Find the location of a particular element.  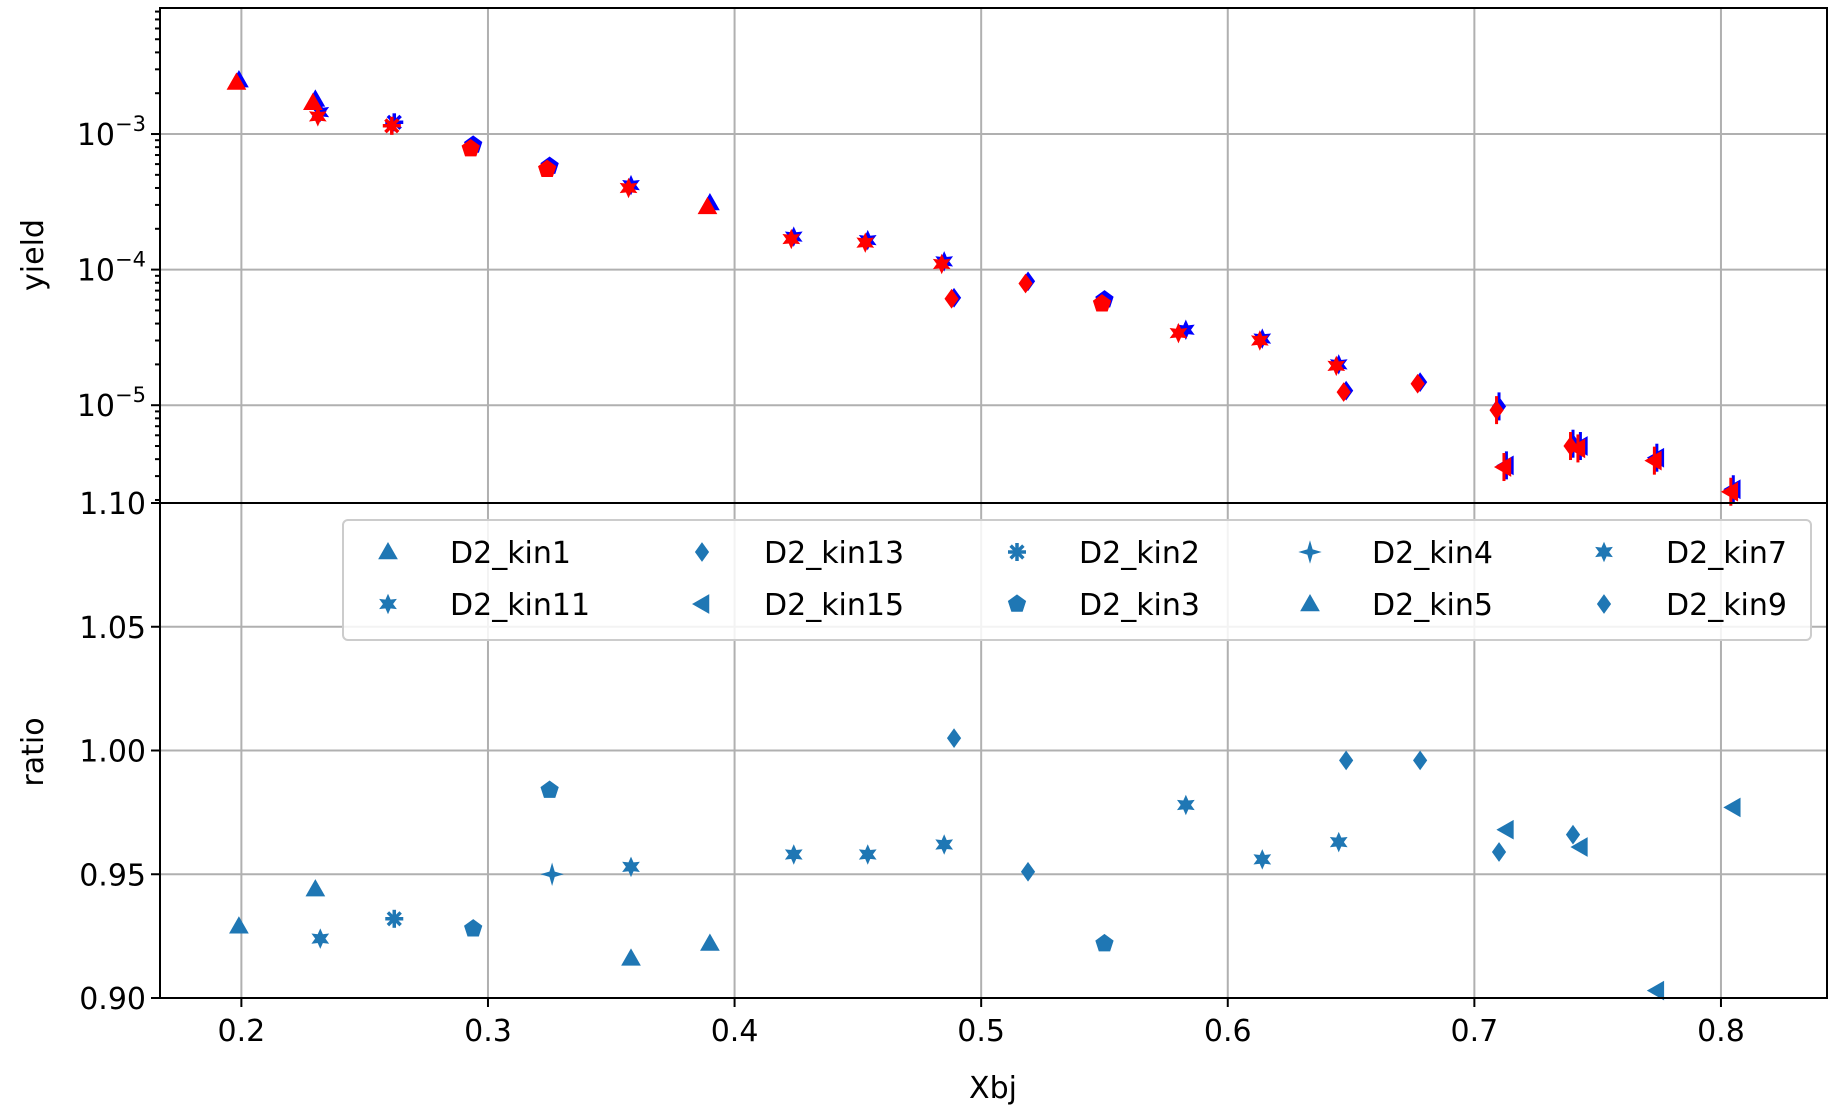

bottom-y-tick-label: 0.95 is located at coordinates (112, 875).